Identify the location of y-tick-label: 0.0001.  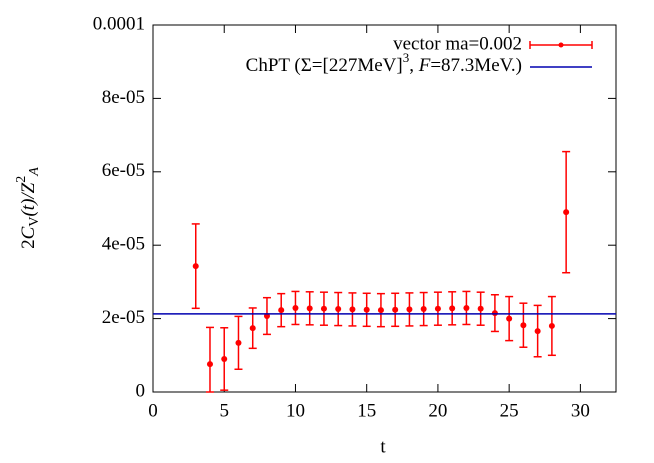
(119, 23).